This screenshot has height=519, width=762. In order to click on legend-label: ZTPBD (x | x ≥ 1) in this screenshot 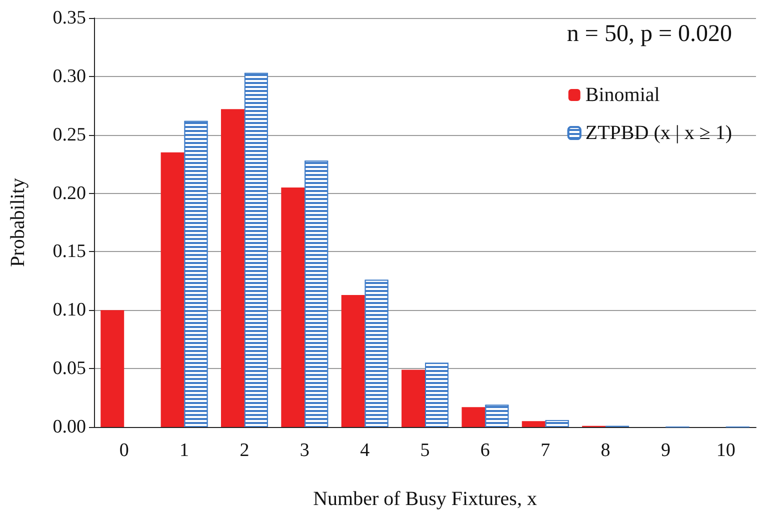, I will do `click(658, 133)`.